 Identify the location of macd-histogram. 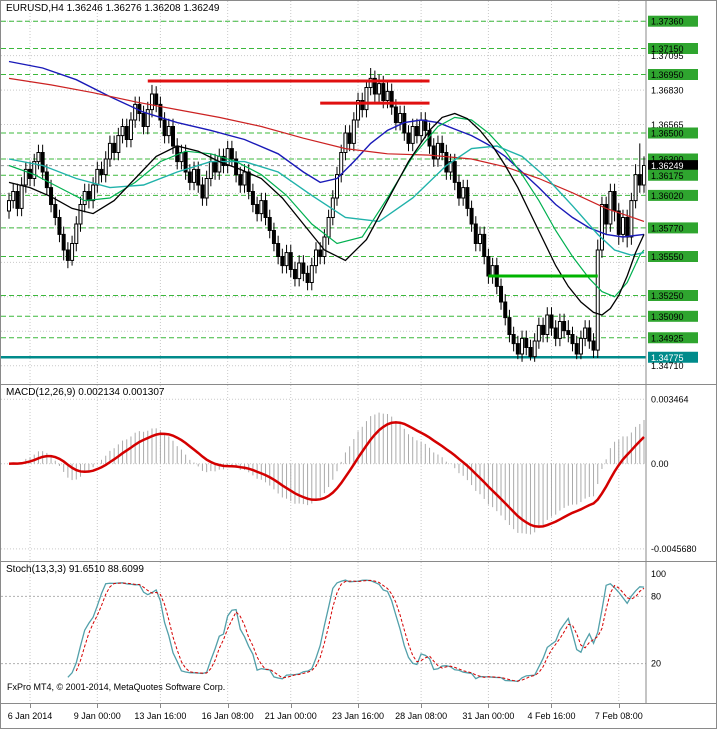
(328, 473).